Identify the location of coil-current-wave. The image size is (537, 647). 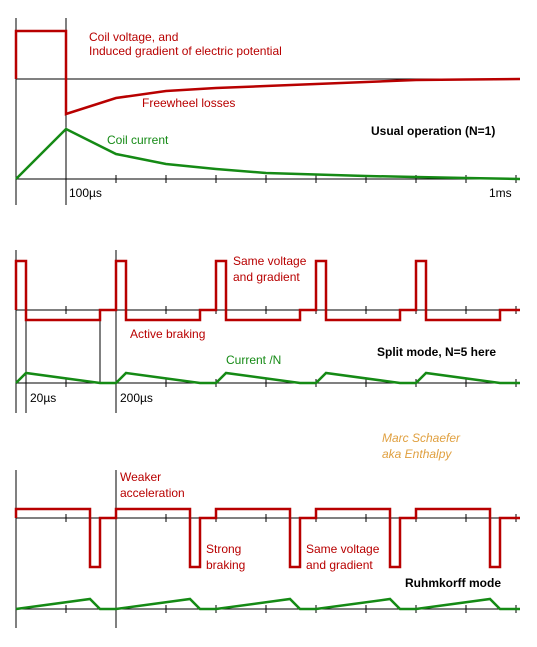
(268, 154).